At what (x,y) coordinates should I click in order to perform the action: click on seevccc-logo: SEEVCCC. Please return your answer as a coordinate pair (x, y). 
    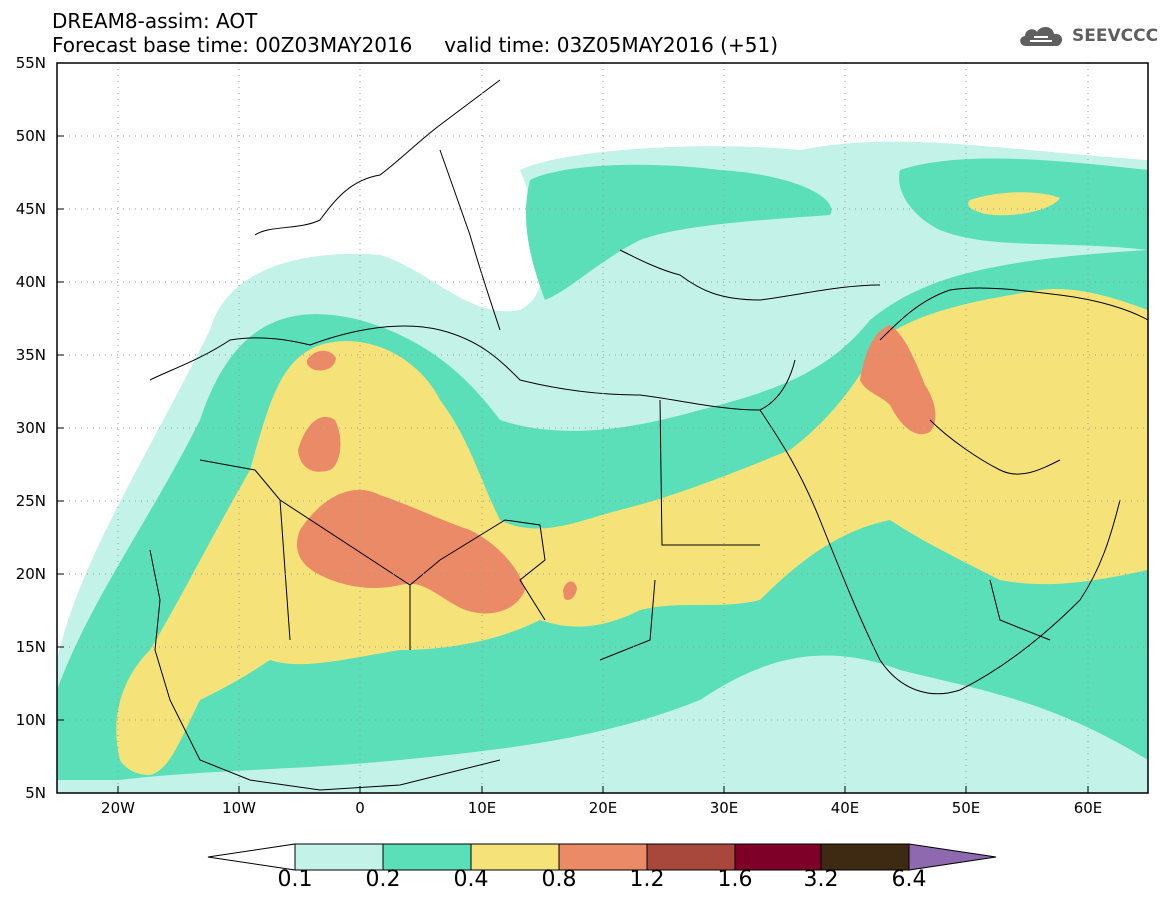
    Looking at the image, I should click on (1087, 36).